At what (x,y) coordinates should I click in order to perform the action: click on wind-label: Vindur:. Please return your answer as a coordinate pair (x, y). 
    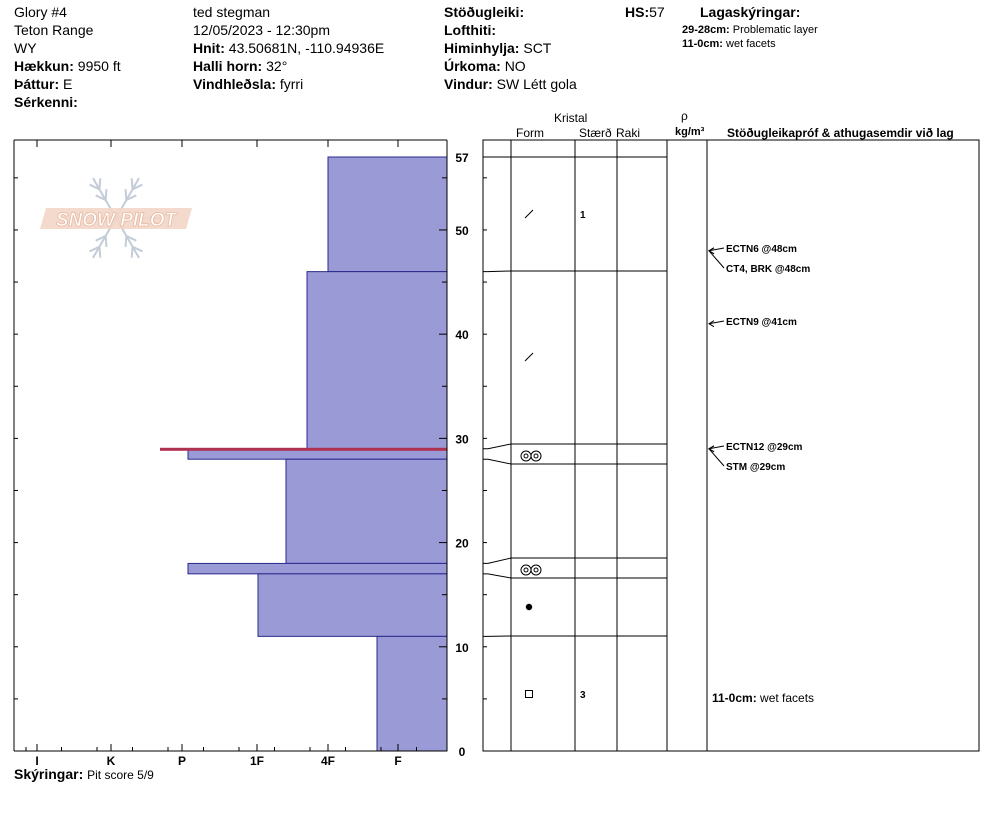
    Looking at the image, I should click on (468, 84).